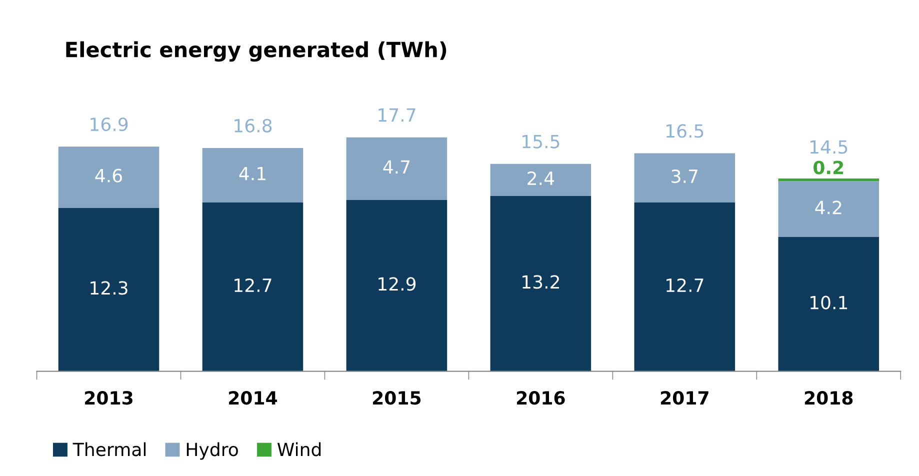 The height and width of the screenshot is (476, 919). Describe the element at coordinates (109, 125) in the screenshot. I see `total-label: 16.9` at that location.